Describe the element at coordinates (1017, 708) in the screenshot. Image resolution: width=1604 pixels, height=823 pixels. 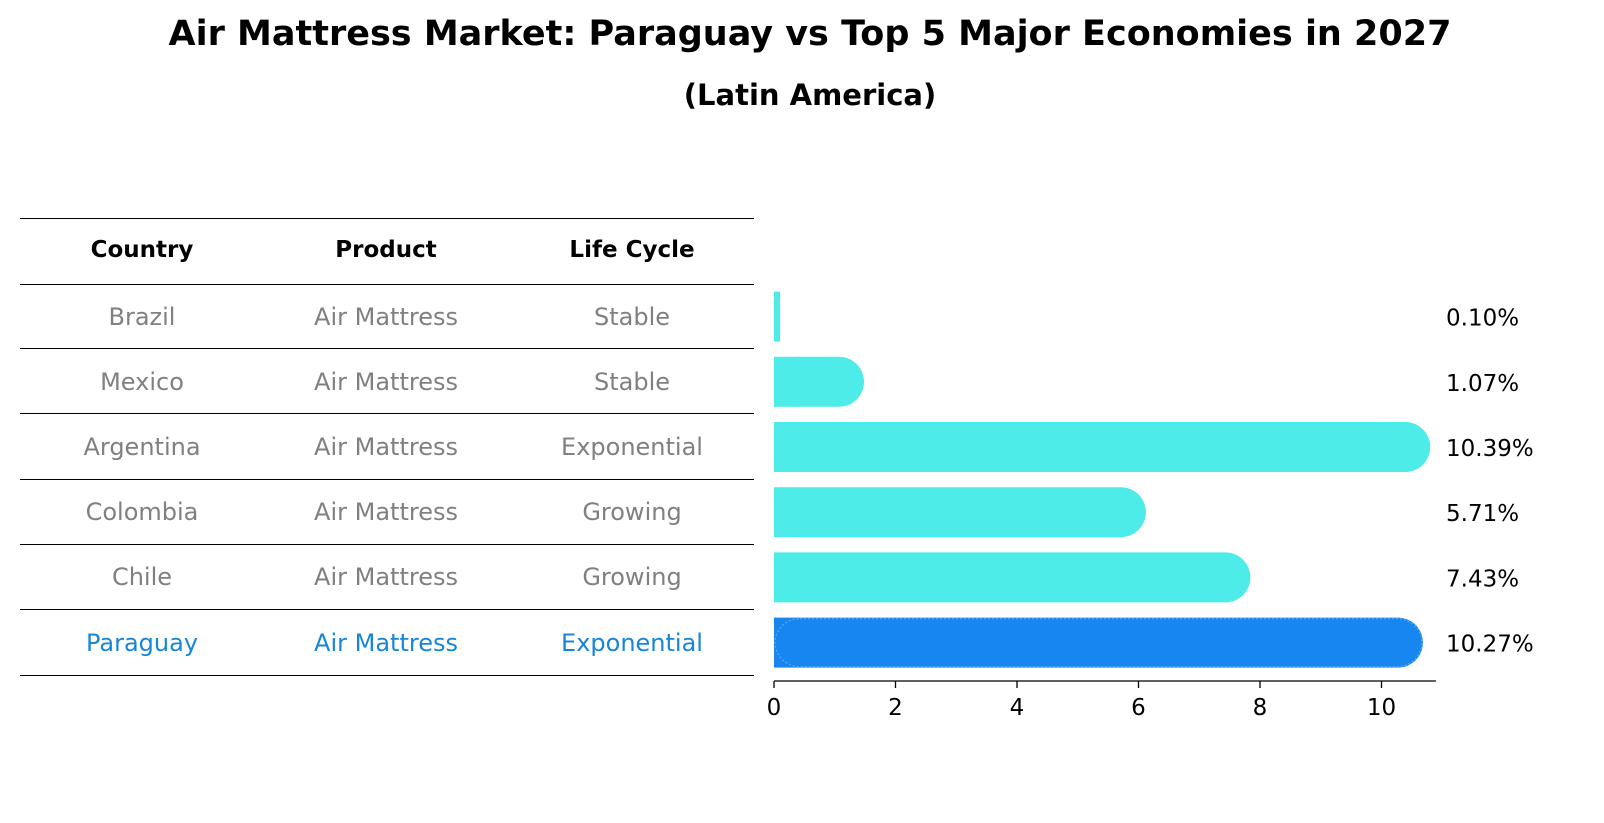
I see `x-tick-label: 4` at that location.